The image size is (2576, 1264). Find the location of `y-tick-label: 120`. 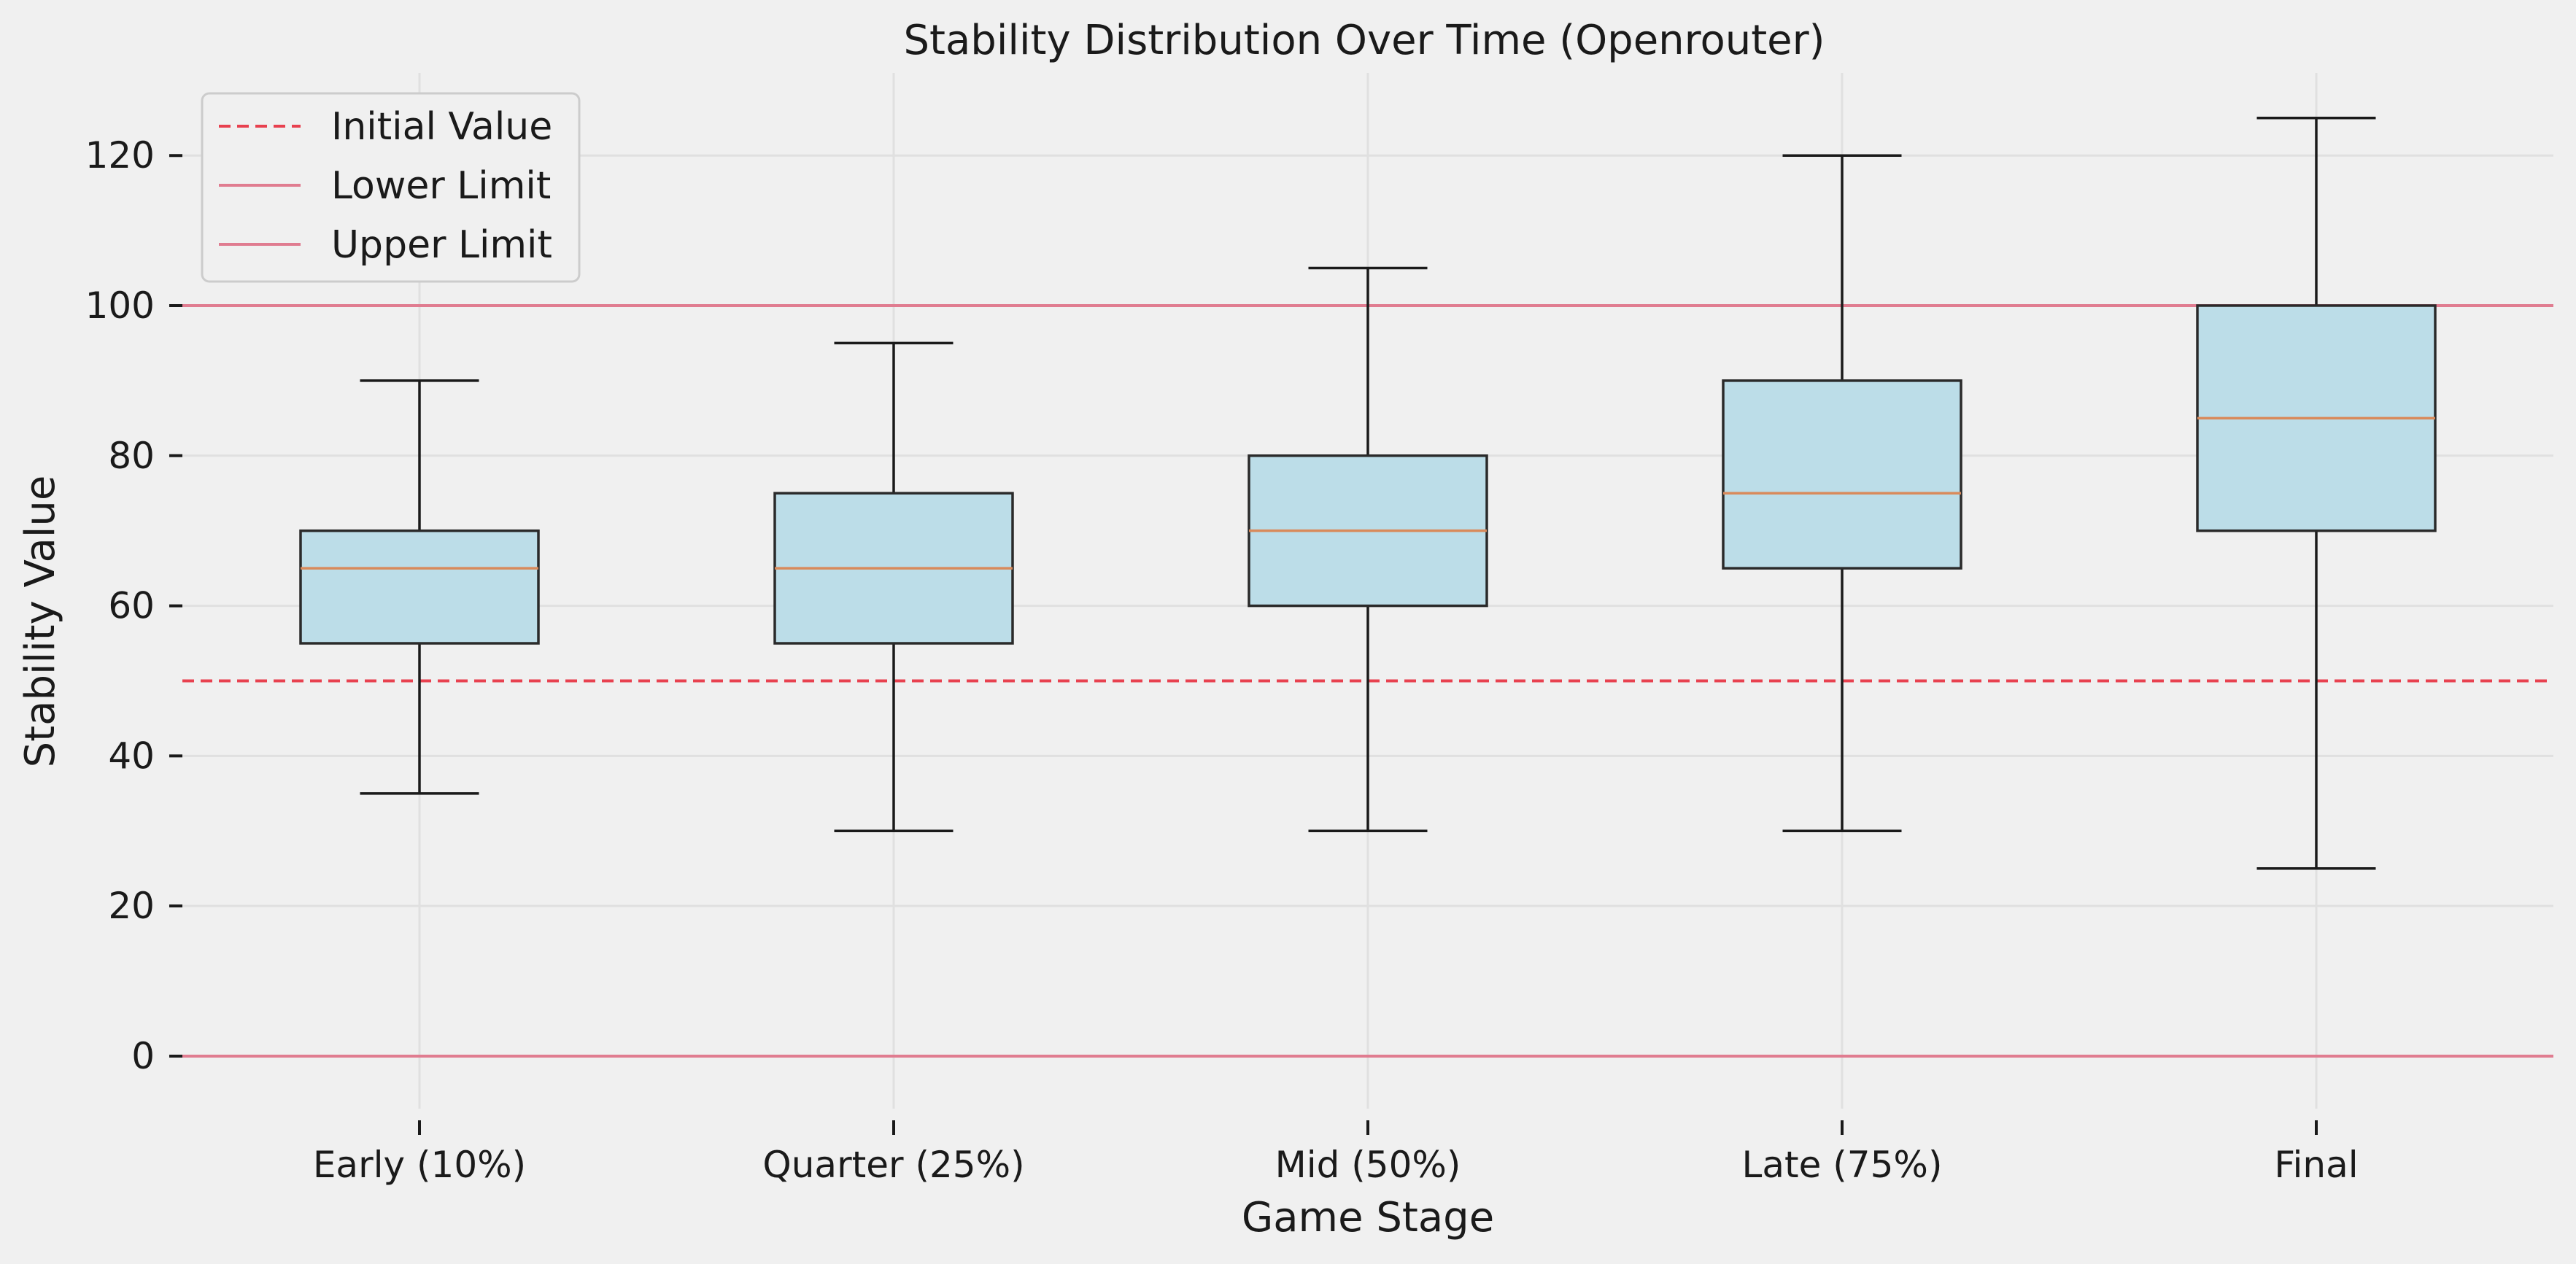

y-tick-label: 120 is located at coordinates (120, 155).